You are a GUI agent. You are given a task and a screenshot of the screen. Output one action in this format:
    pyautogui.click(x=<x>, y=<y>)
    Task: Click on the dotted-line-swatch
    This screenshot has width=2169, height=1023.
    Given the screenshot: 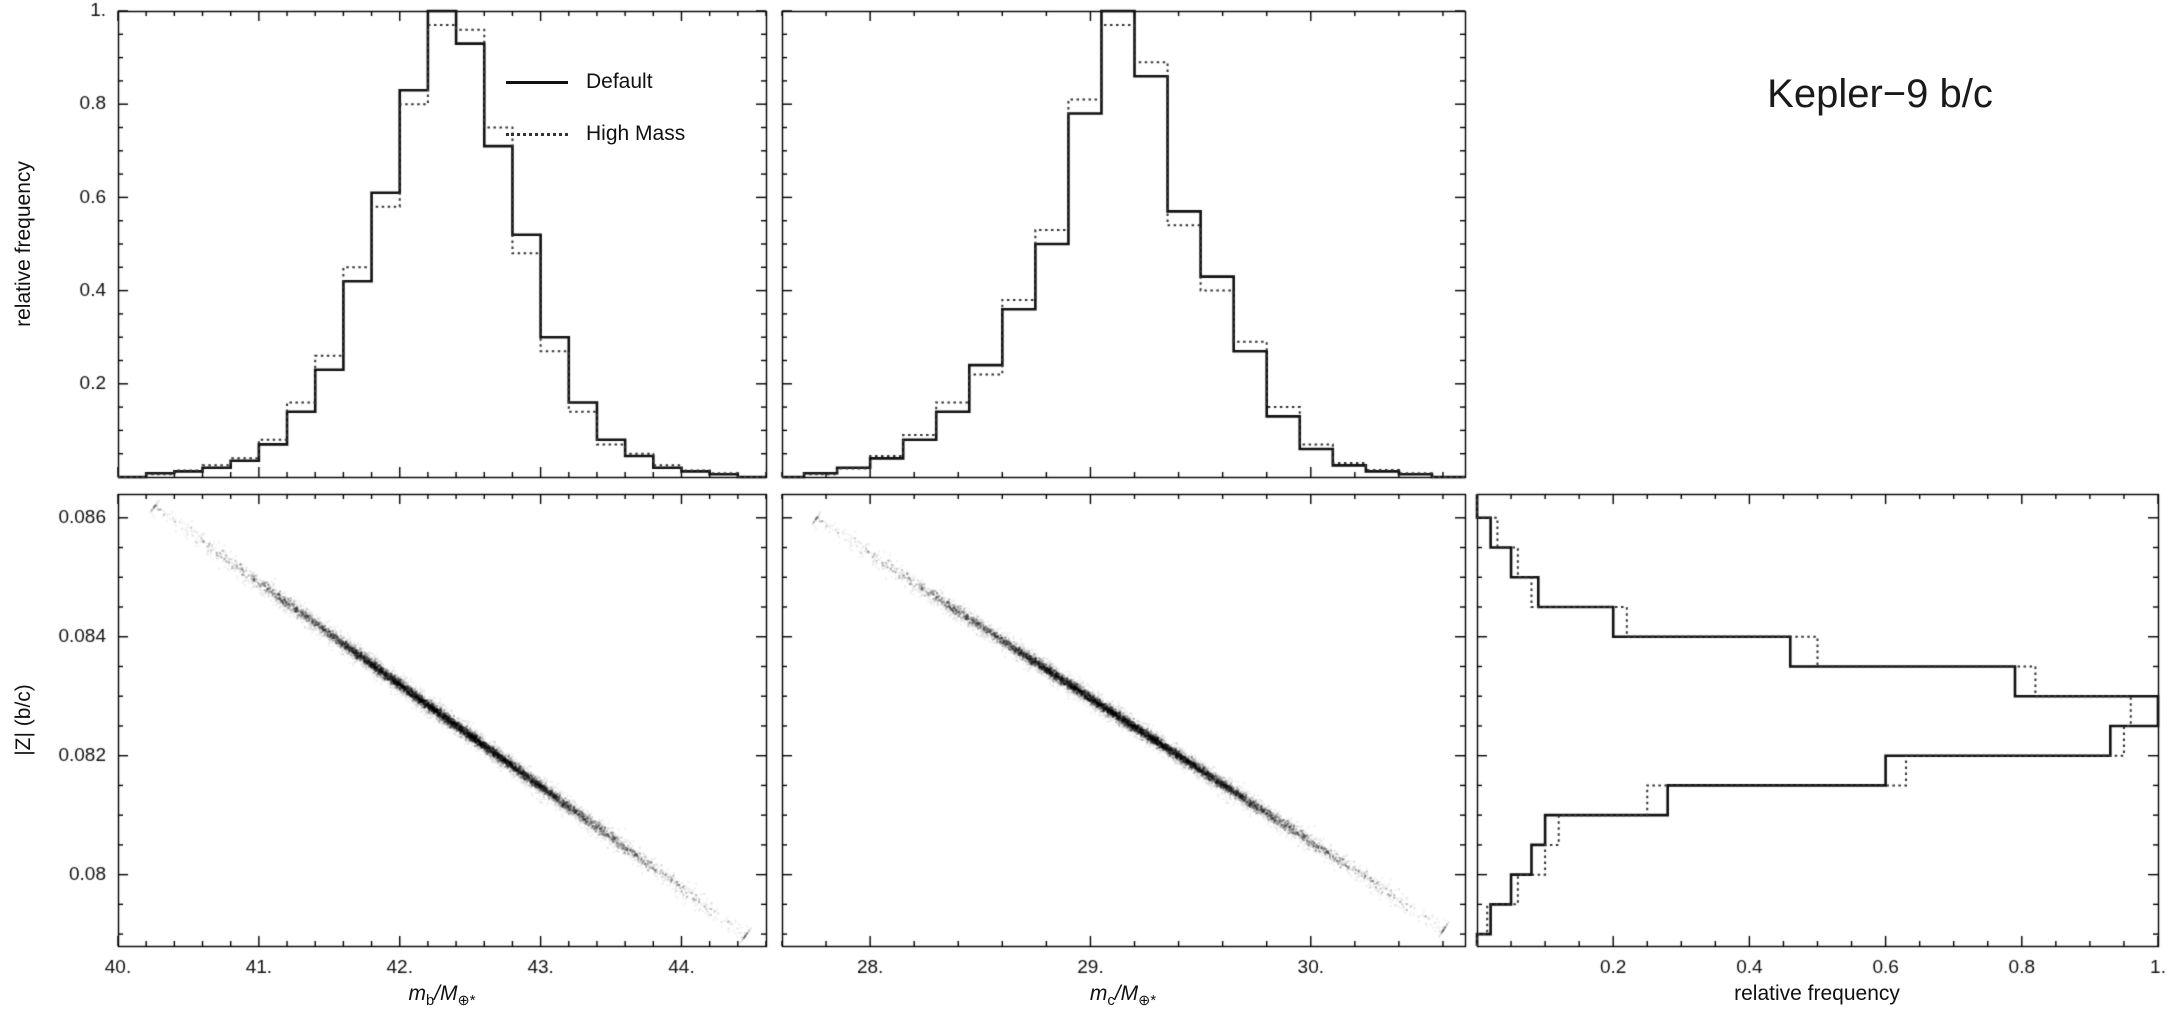 What is the action you would take?
    pyautogui.click(x=537, y=134)
    